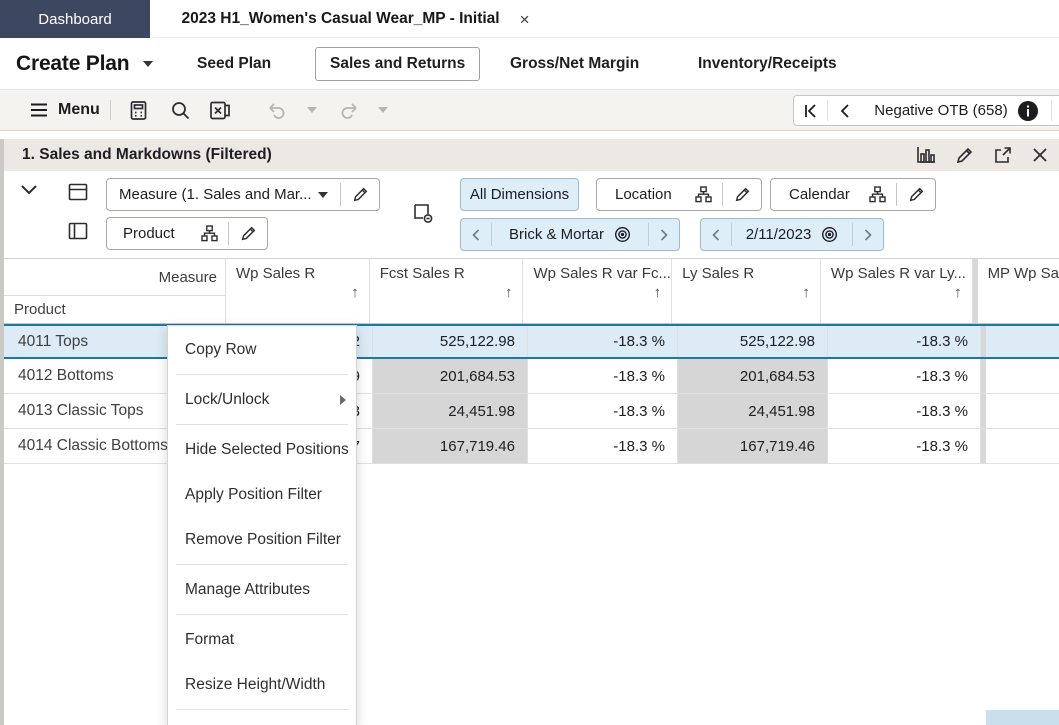 Image resolution: width=1059 pixels, height=725 pixels. Describe the element at coordinates (138, 110) in the screenshot. I see `calculate-button` at that location.